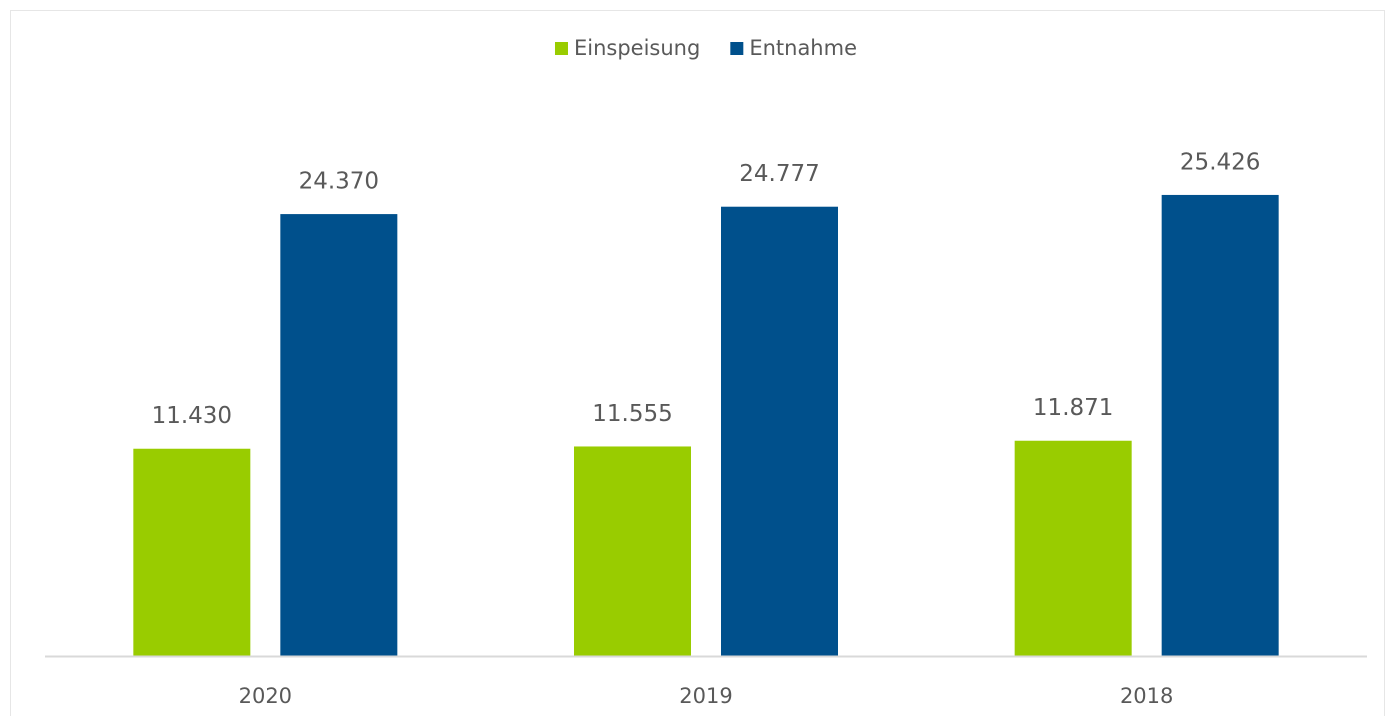 This screenshot has width=1392, height=716. What do you see at coordinates (1146, 696) in the screenshot?
I see `x-tick-label: 2018` at bounding box center [1146, 696].